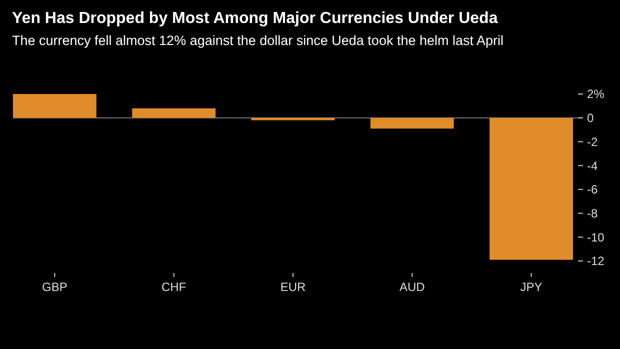  Describe the element at coordinates (531, 287) in the screenshot. I see `x-tick-label: JPY` at that location.